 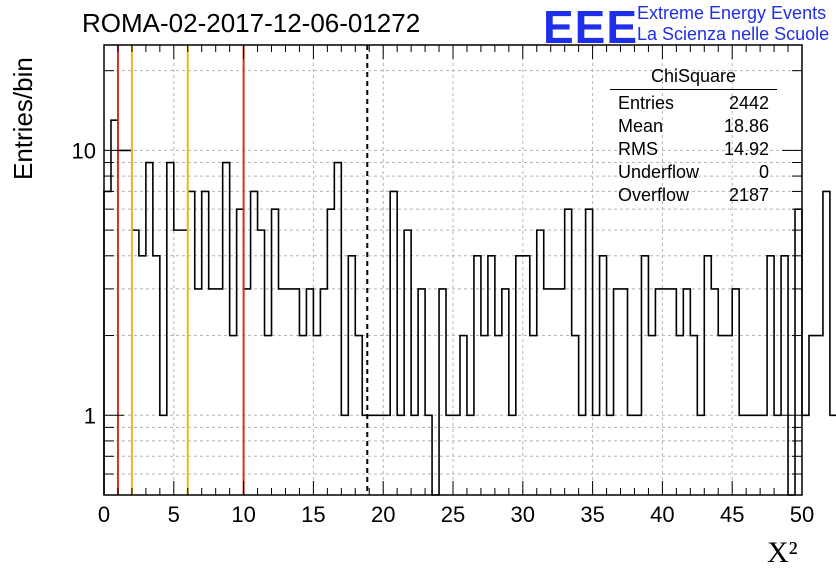 I want to click on stats-row-entries: Entries 2442, so click(x=693, y=103).